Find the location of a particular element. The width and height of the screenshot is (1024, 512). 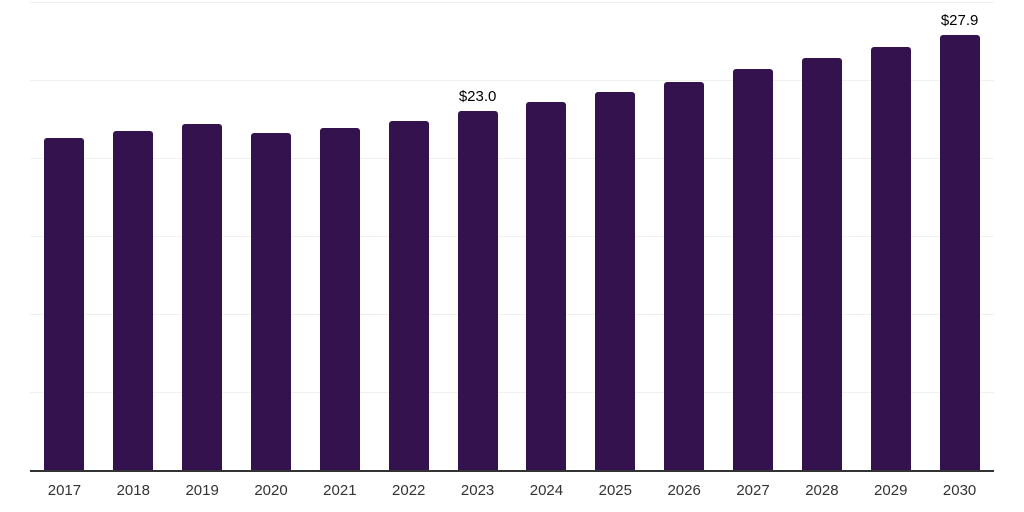

bar-cell: $23.0 is located at coordinates (477, 236).